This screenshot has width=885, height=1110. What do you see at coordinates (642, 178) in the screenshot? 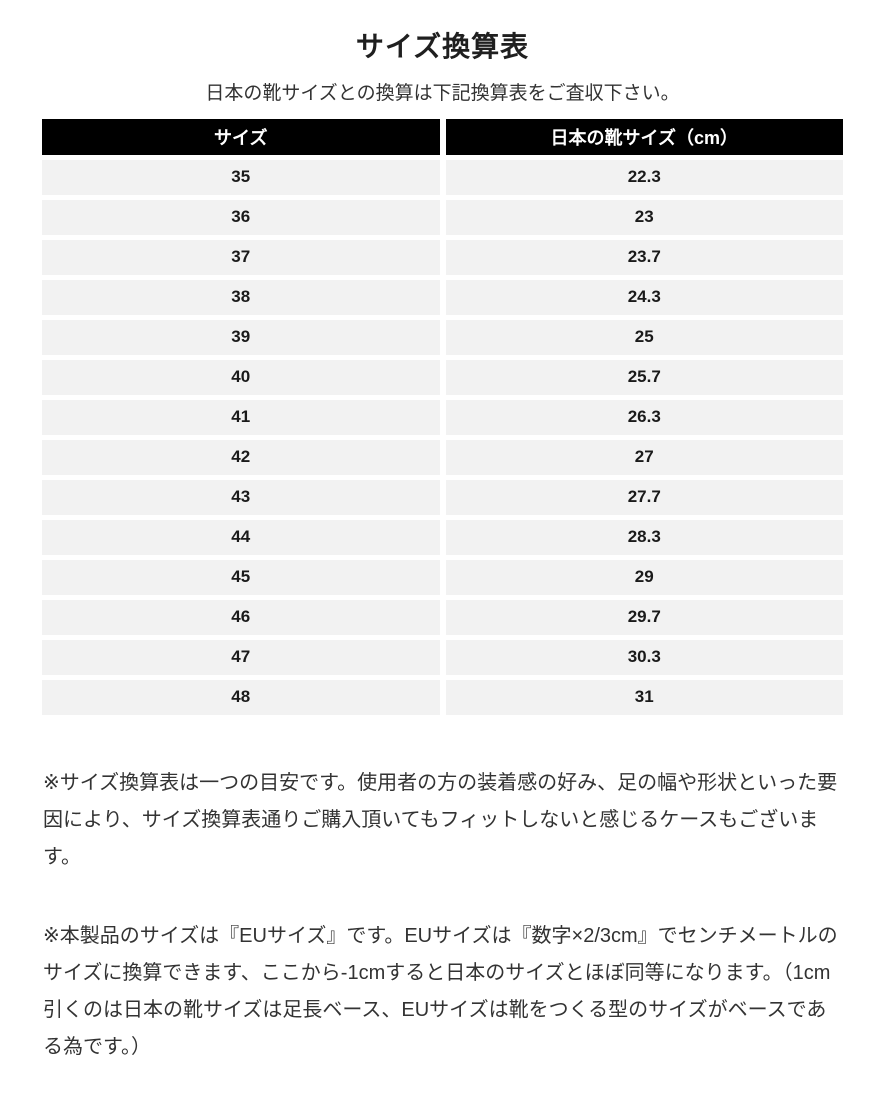
I see `jp-size-cell: 22.3` at bounding box center [642, 178].